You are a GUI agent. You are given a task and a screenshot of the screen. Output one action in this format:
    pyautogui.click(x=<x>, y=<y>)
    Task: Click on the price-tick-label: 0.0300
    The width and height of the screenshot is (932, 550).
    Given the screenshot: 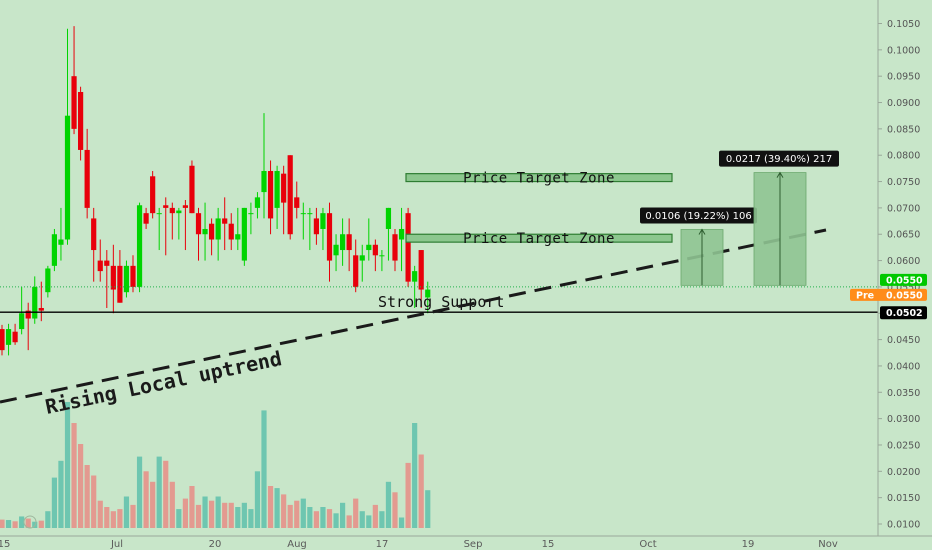 What is the action you would take?
    pyautogui.click(x=903, y=419)
    